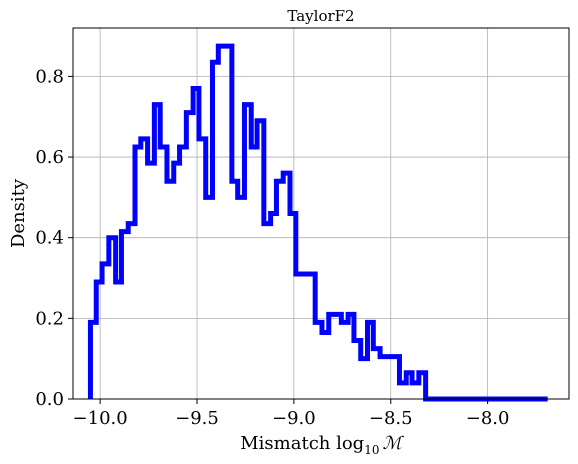  I want to click on x-axis-ticks: −10.0 −9.5 −9.0 −8.5 −8.0, so click(291, 414).